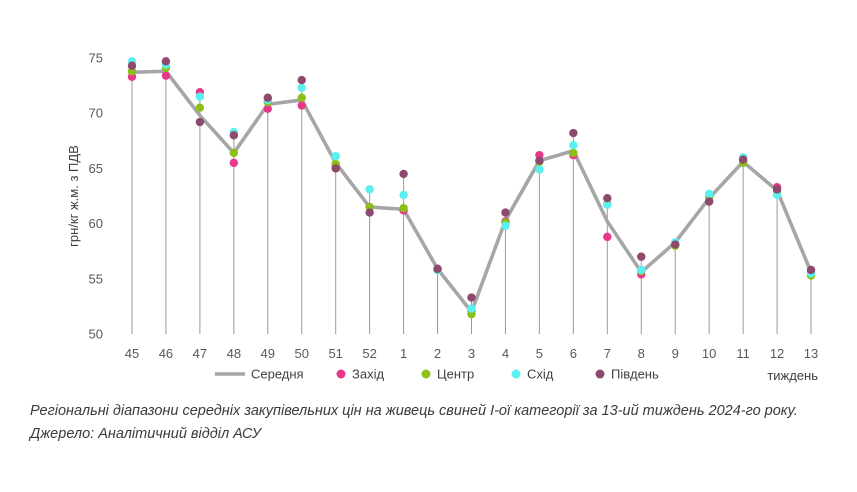  I want to click on y-tick-label: 55, so click(96, 278).